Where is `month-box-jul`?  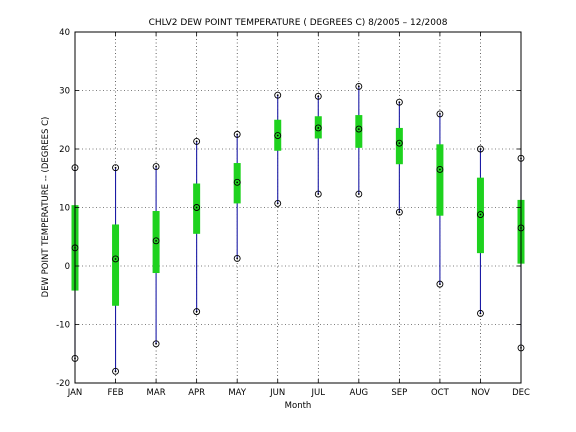
month-box-jul is located at coordinates (318, 145).